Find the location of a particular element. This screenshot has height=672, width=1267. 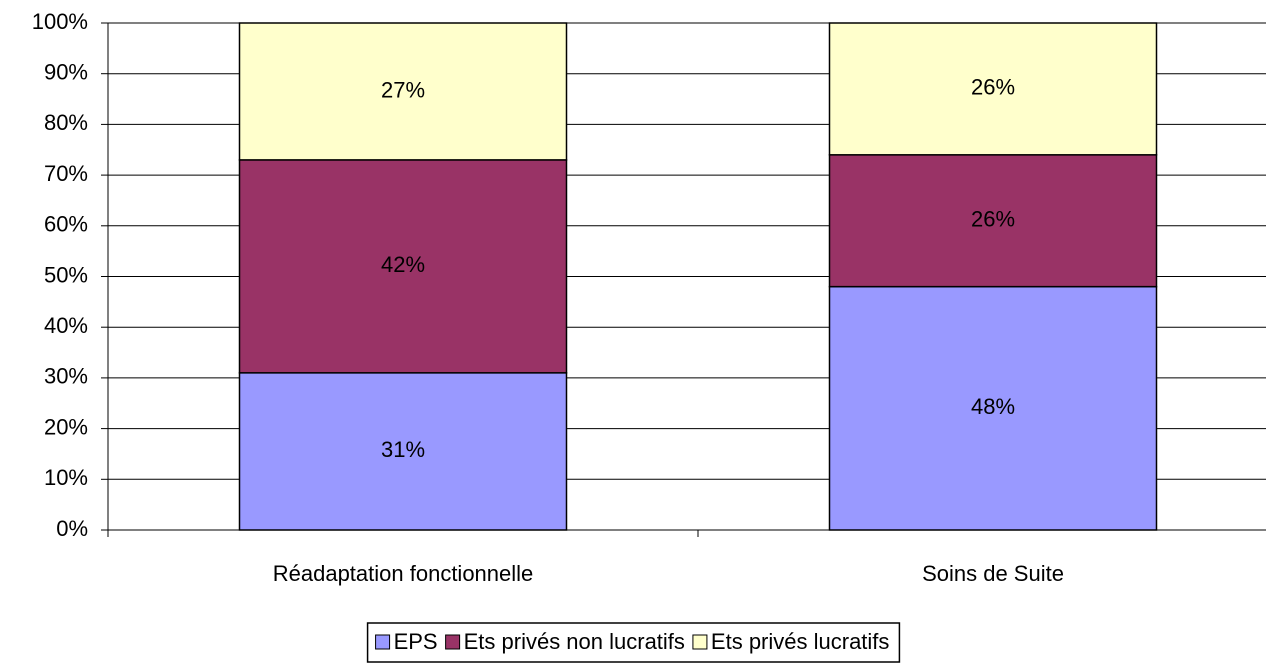

legend-label: Ets privés non lucratifs is located at coordinates (574, 641).